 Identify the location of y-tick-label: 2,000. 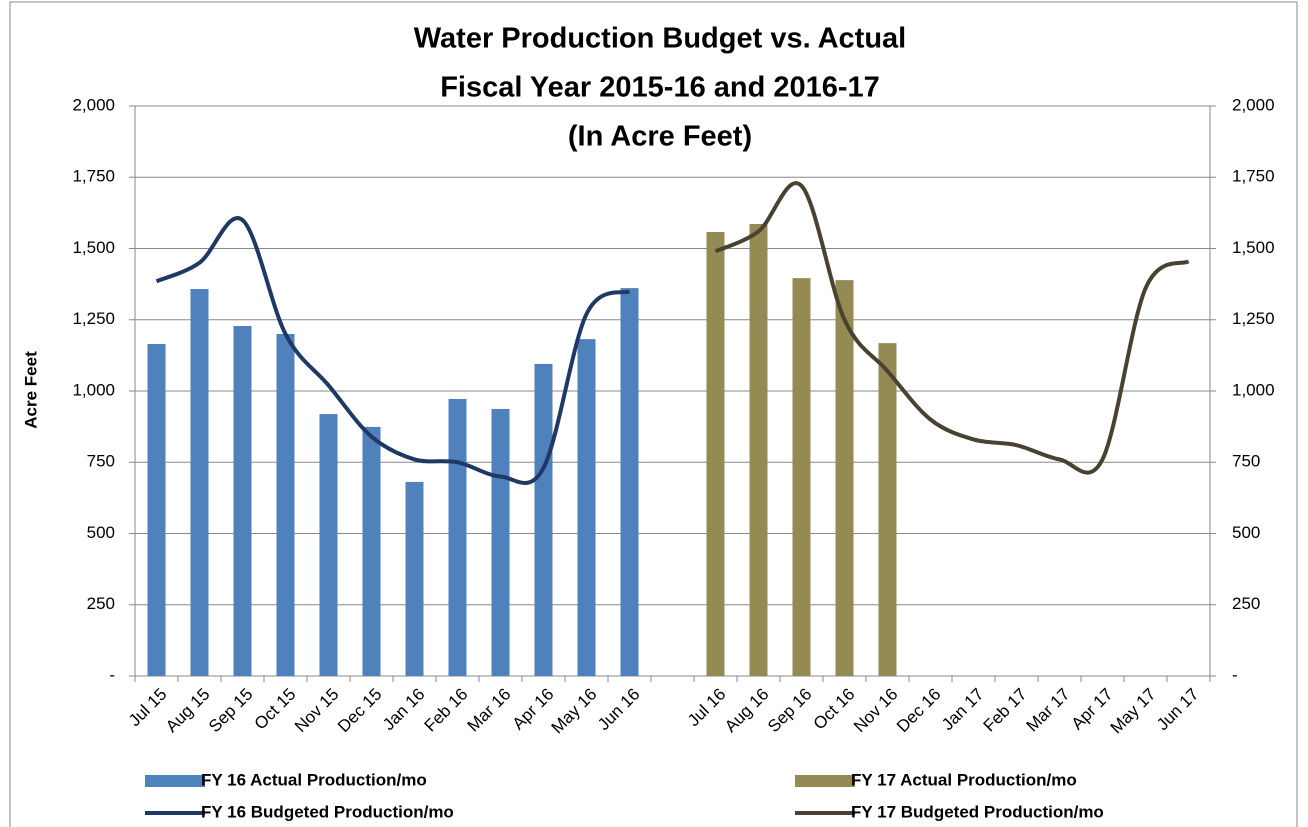
(93, 104).